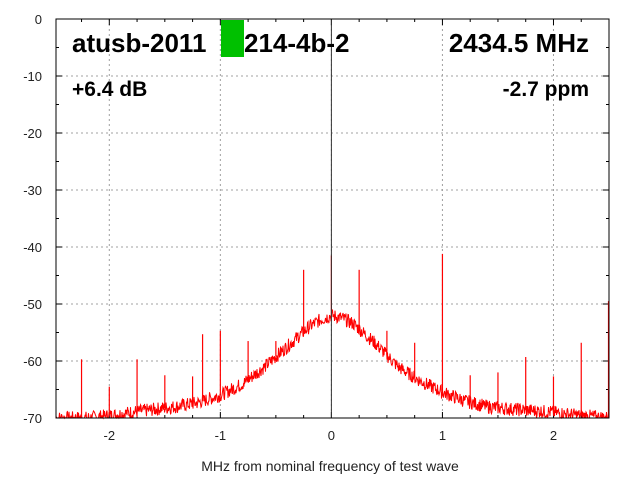 The image size is (640, 480). I want to click on y-tick-label: -50, so click(32, 304).